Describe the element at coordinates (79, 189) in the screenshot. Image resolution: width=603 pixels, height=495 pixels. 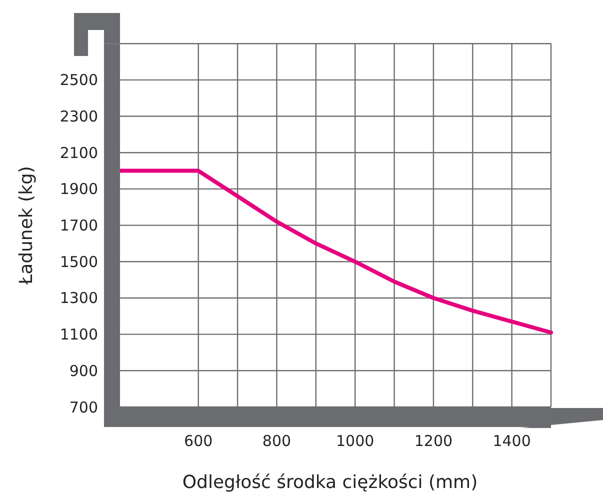
I see `y-tick-label: 1900` at that location.